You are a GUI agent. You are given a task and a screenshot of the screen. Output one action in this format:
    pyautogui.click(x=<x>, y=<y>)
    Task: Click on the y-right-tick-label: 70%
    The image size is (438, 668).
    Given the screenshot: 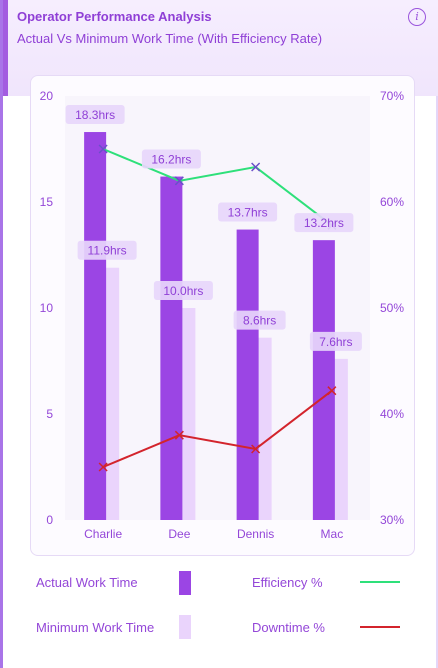 What is the action you would take?
    pyautogui.click(x=392, y=96)
    